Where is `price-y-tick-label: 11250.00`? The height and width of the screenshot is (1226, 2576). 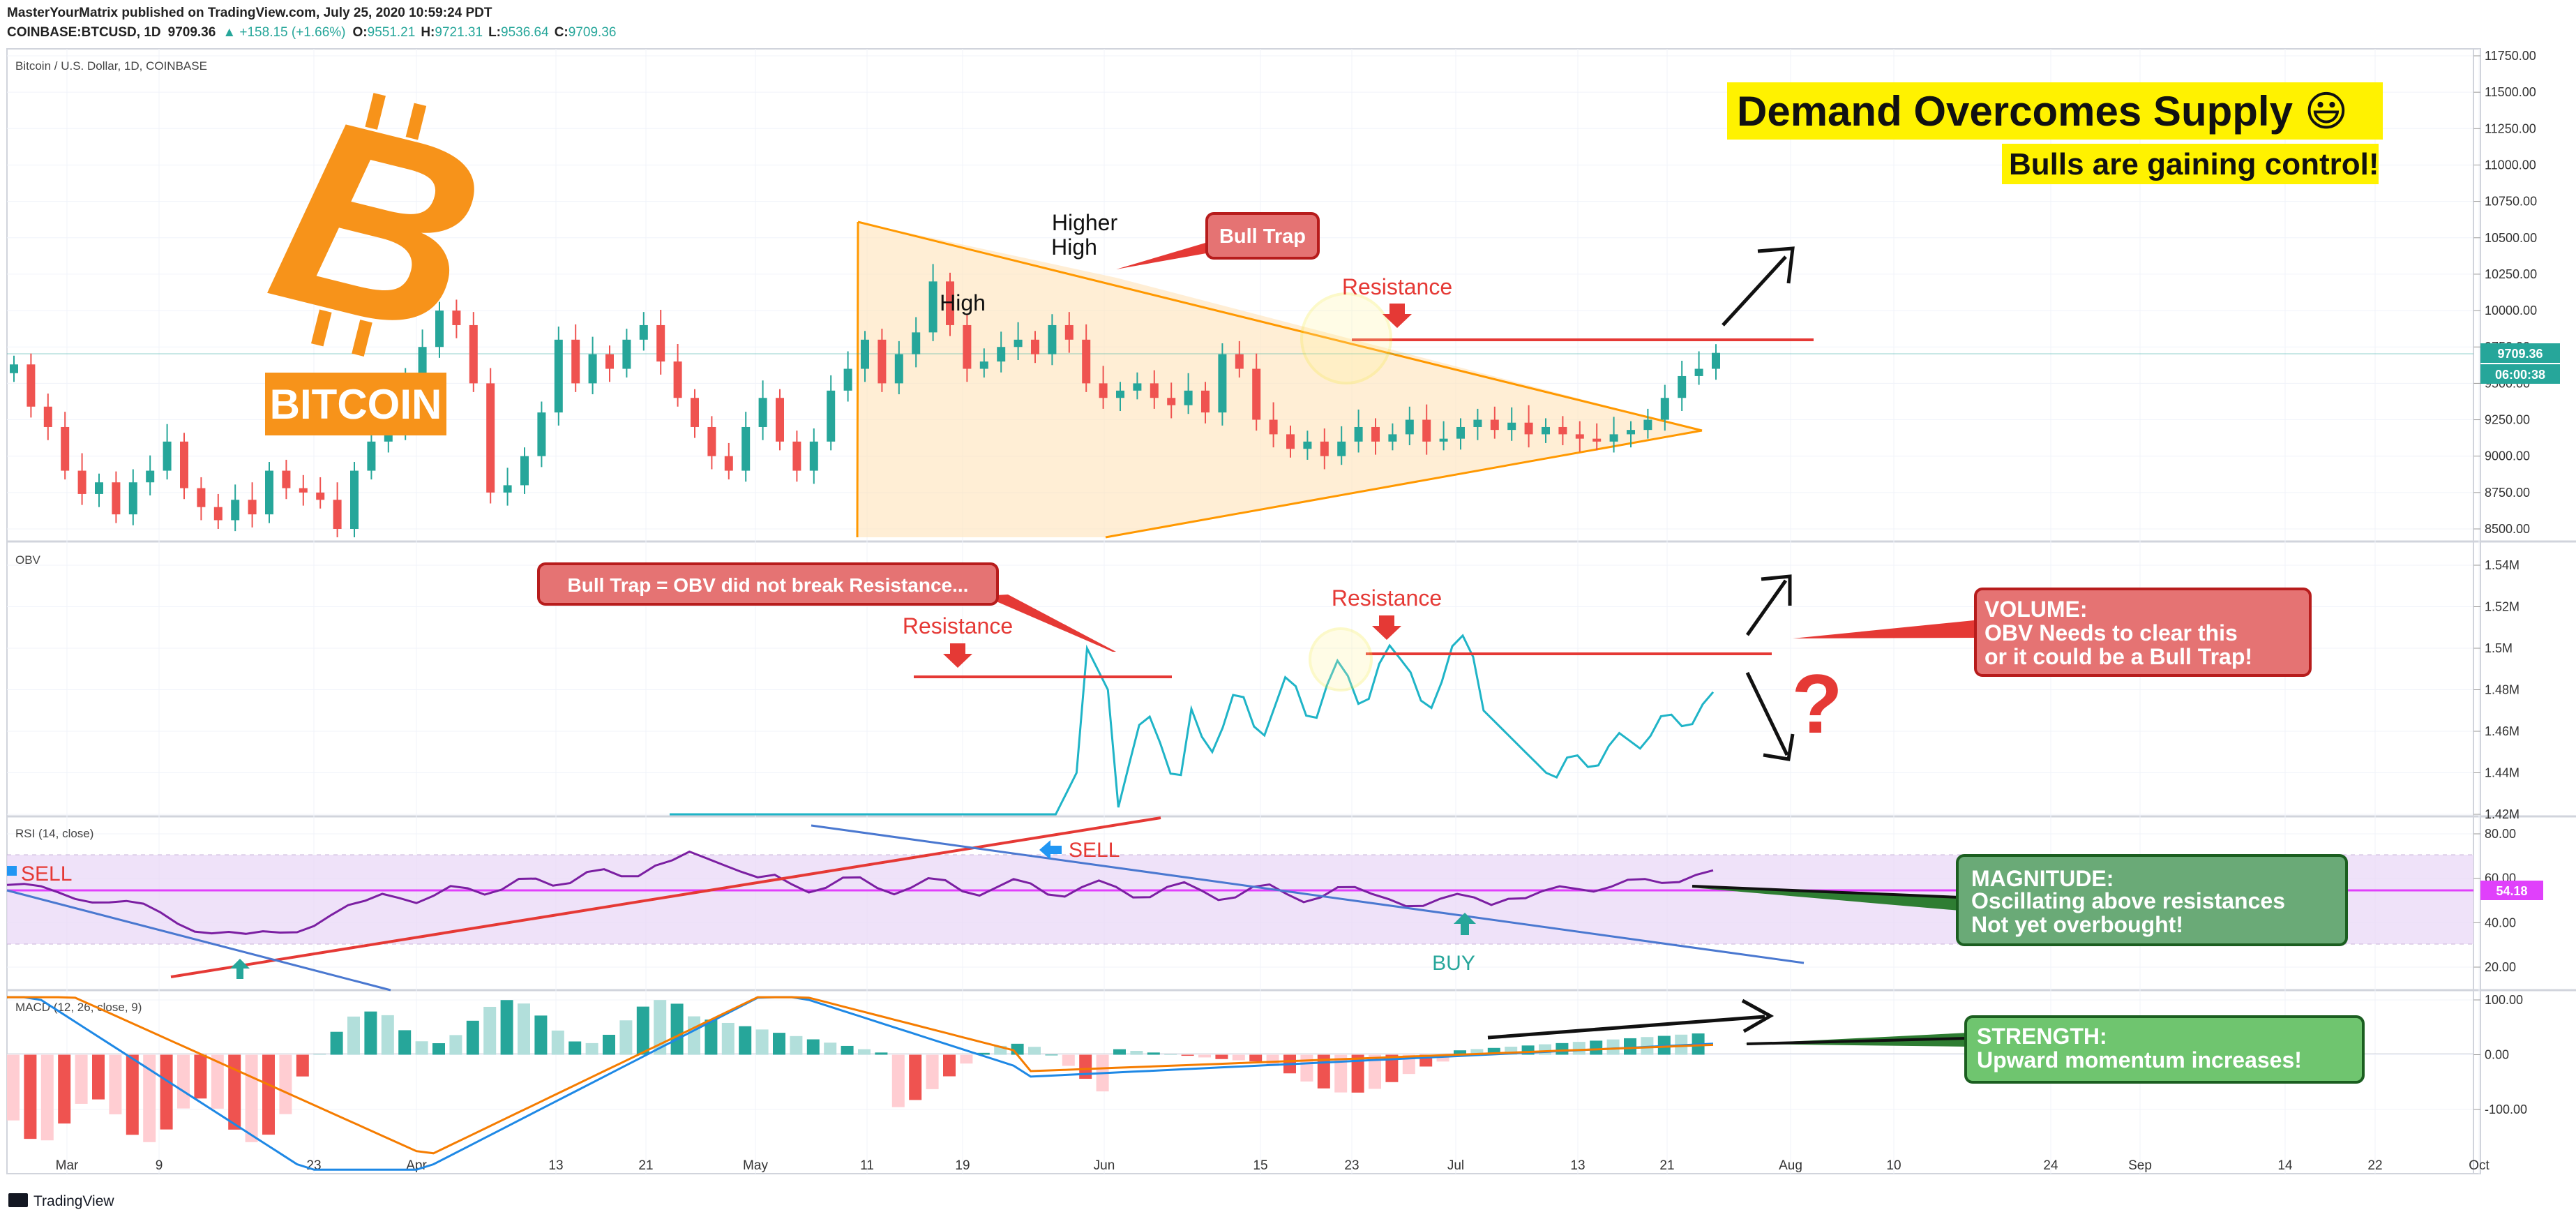
price-y-tick-label: 11250.00 is located at coordinates (2510, 128).